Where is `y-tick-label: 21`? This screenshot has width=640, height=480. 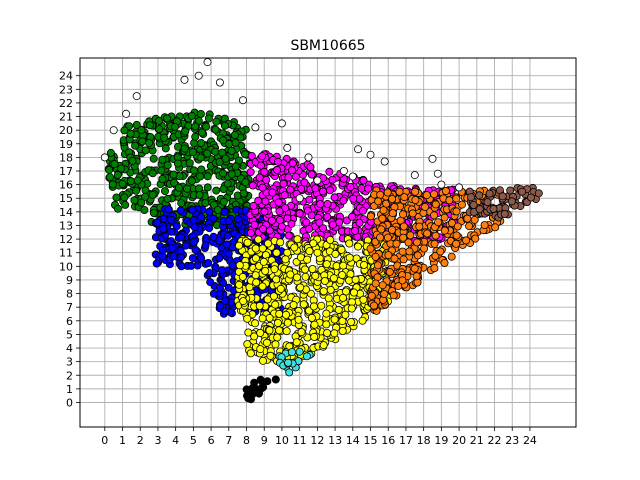
y-tick-label: 21 is located at coordinates (66, 117).